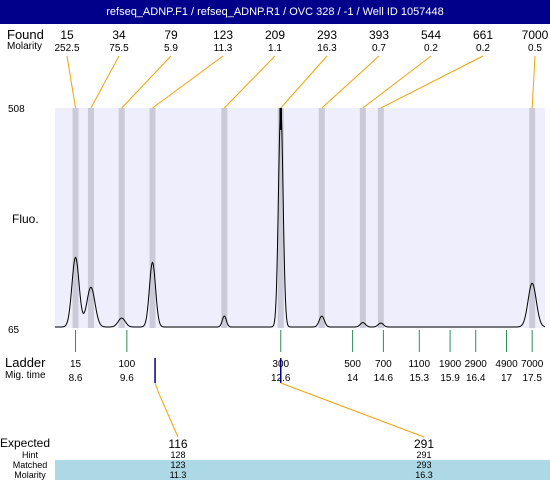  Describe the element at coordinates (384, 378) in the screenshot. I see `ladder-time-label: 14.6` at that location.